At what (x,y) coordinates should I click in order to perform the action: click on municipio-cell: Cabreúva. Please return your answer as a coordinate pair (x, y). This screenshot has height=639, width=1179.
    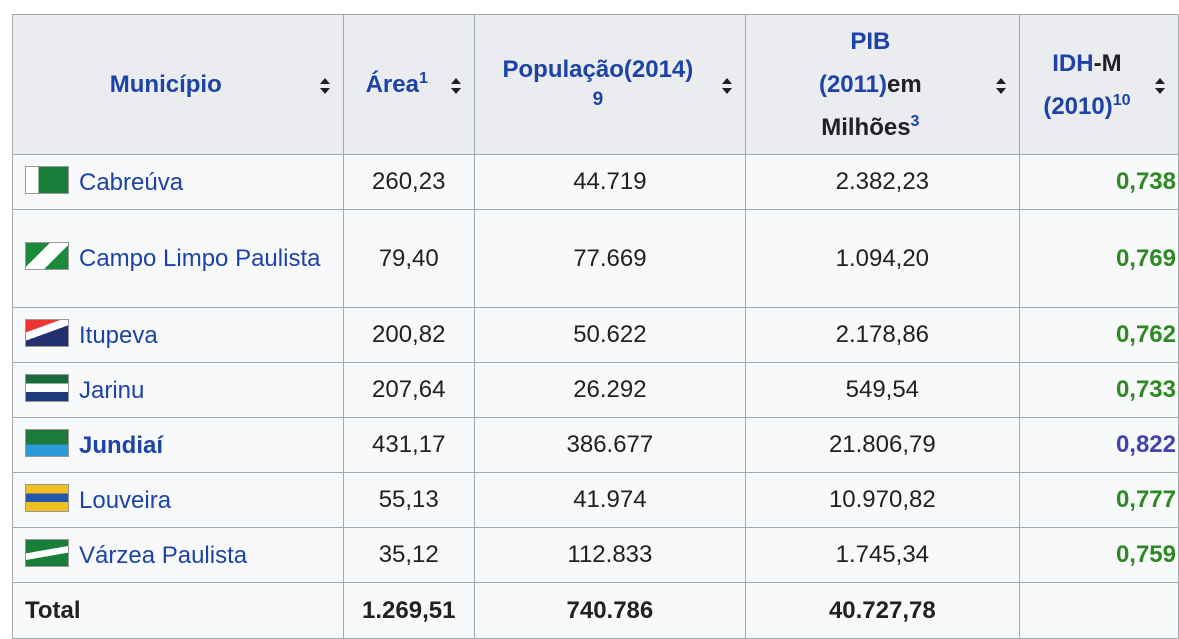
    Looking at the image, I should click on (178, 182).